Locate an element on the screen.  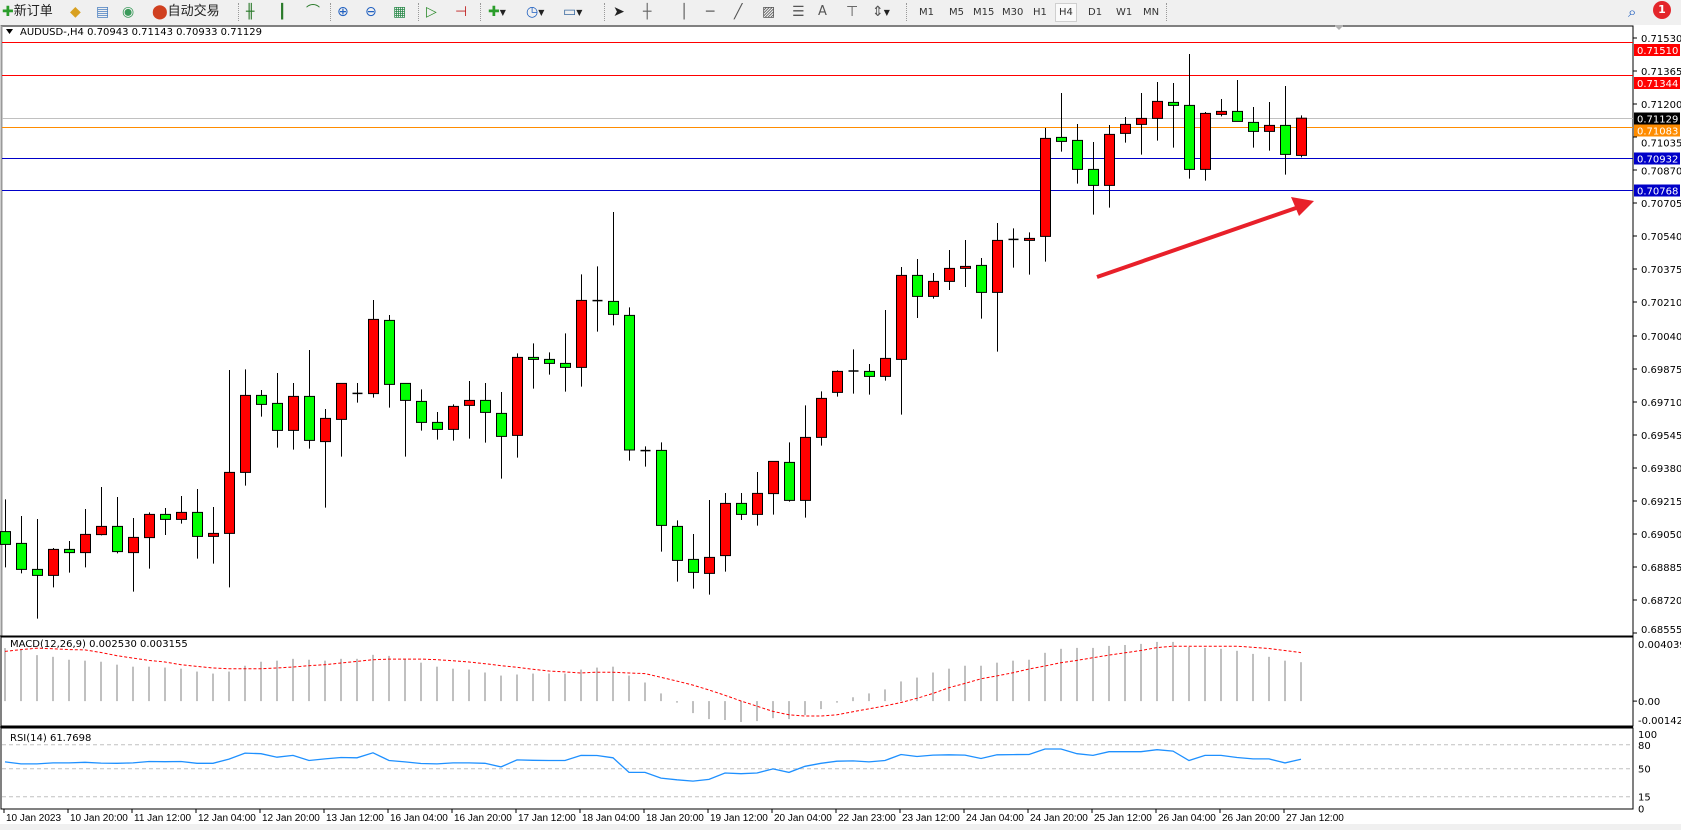
time-tick-label: 12 Jan 04:00 is located at coordinates (227, 818).